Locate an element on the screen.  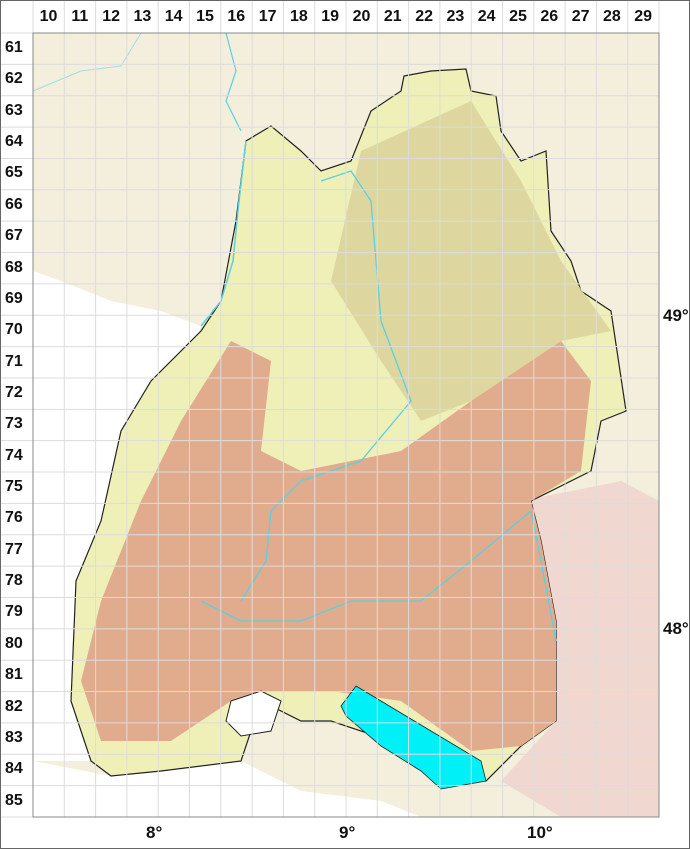
grid-column-label: 23 is located at coordinates (455, 16).